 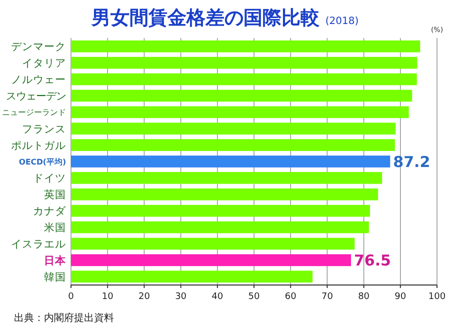 What do you see at coordinates (55, 227) in the screenshot?
I see `y-tick-label: 米国` at bounding box center [55, 227].